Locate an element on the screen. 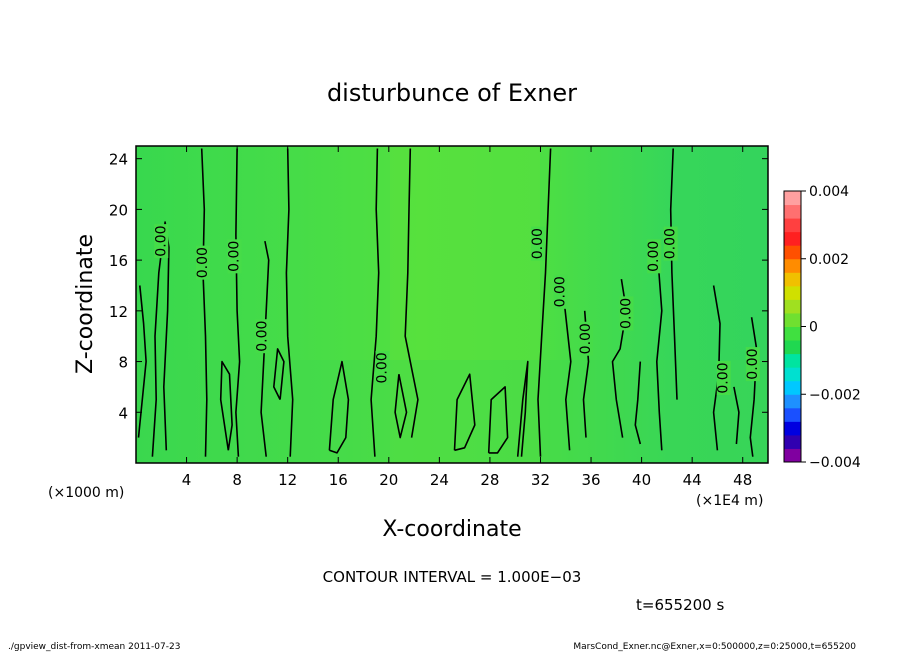  colorbar-frame is located at coordinates (792, 326).